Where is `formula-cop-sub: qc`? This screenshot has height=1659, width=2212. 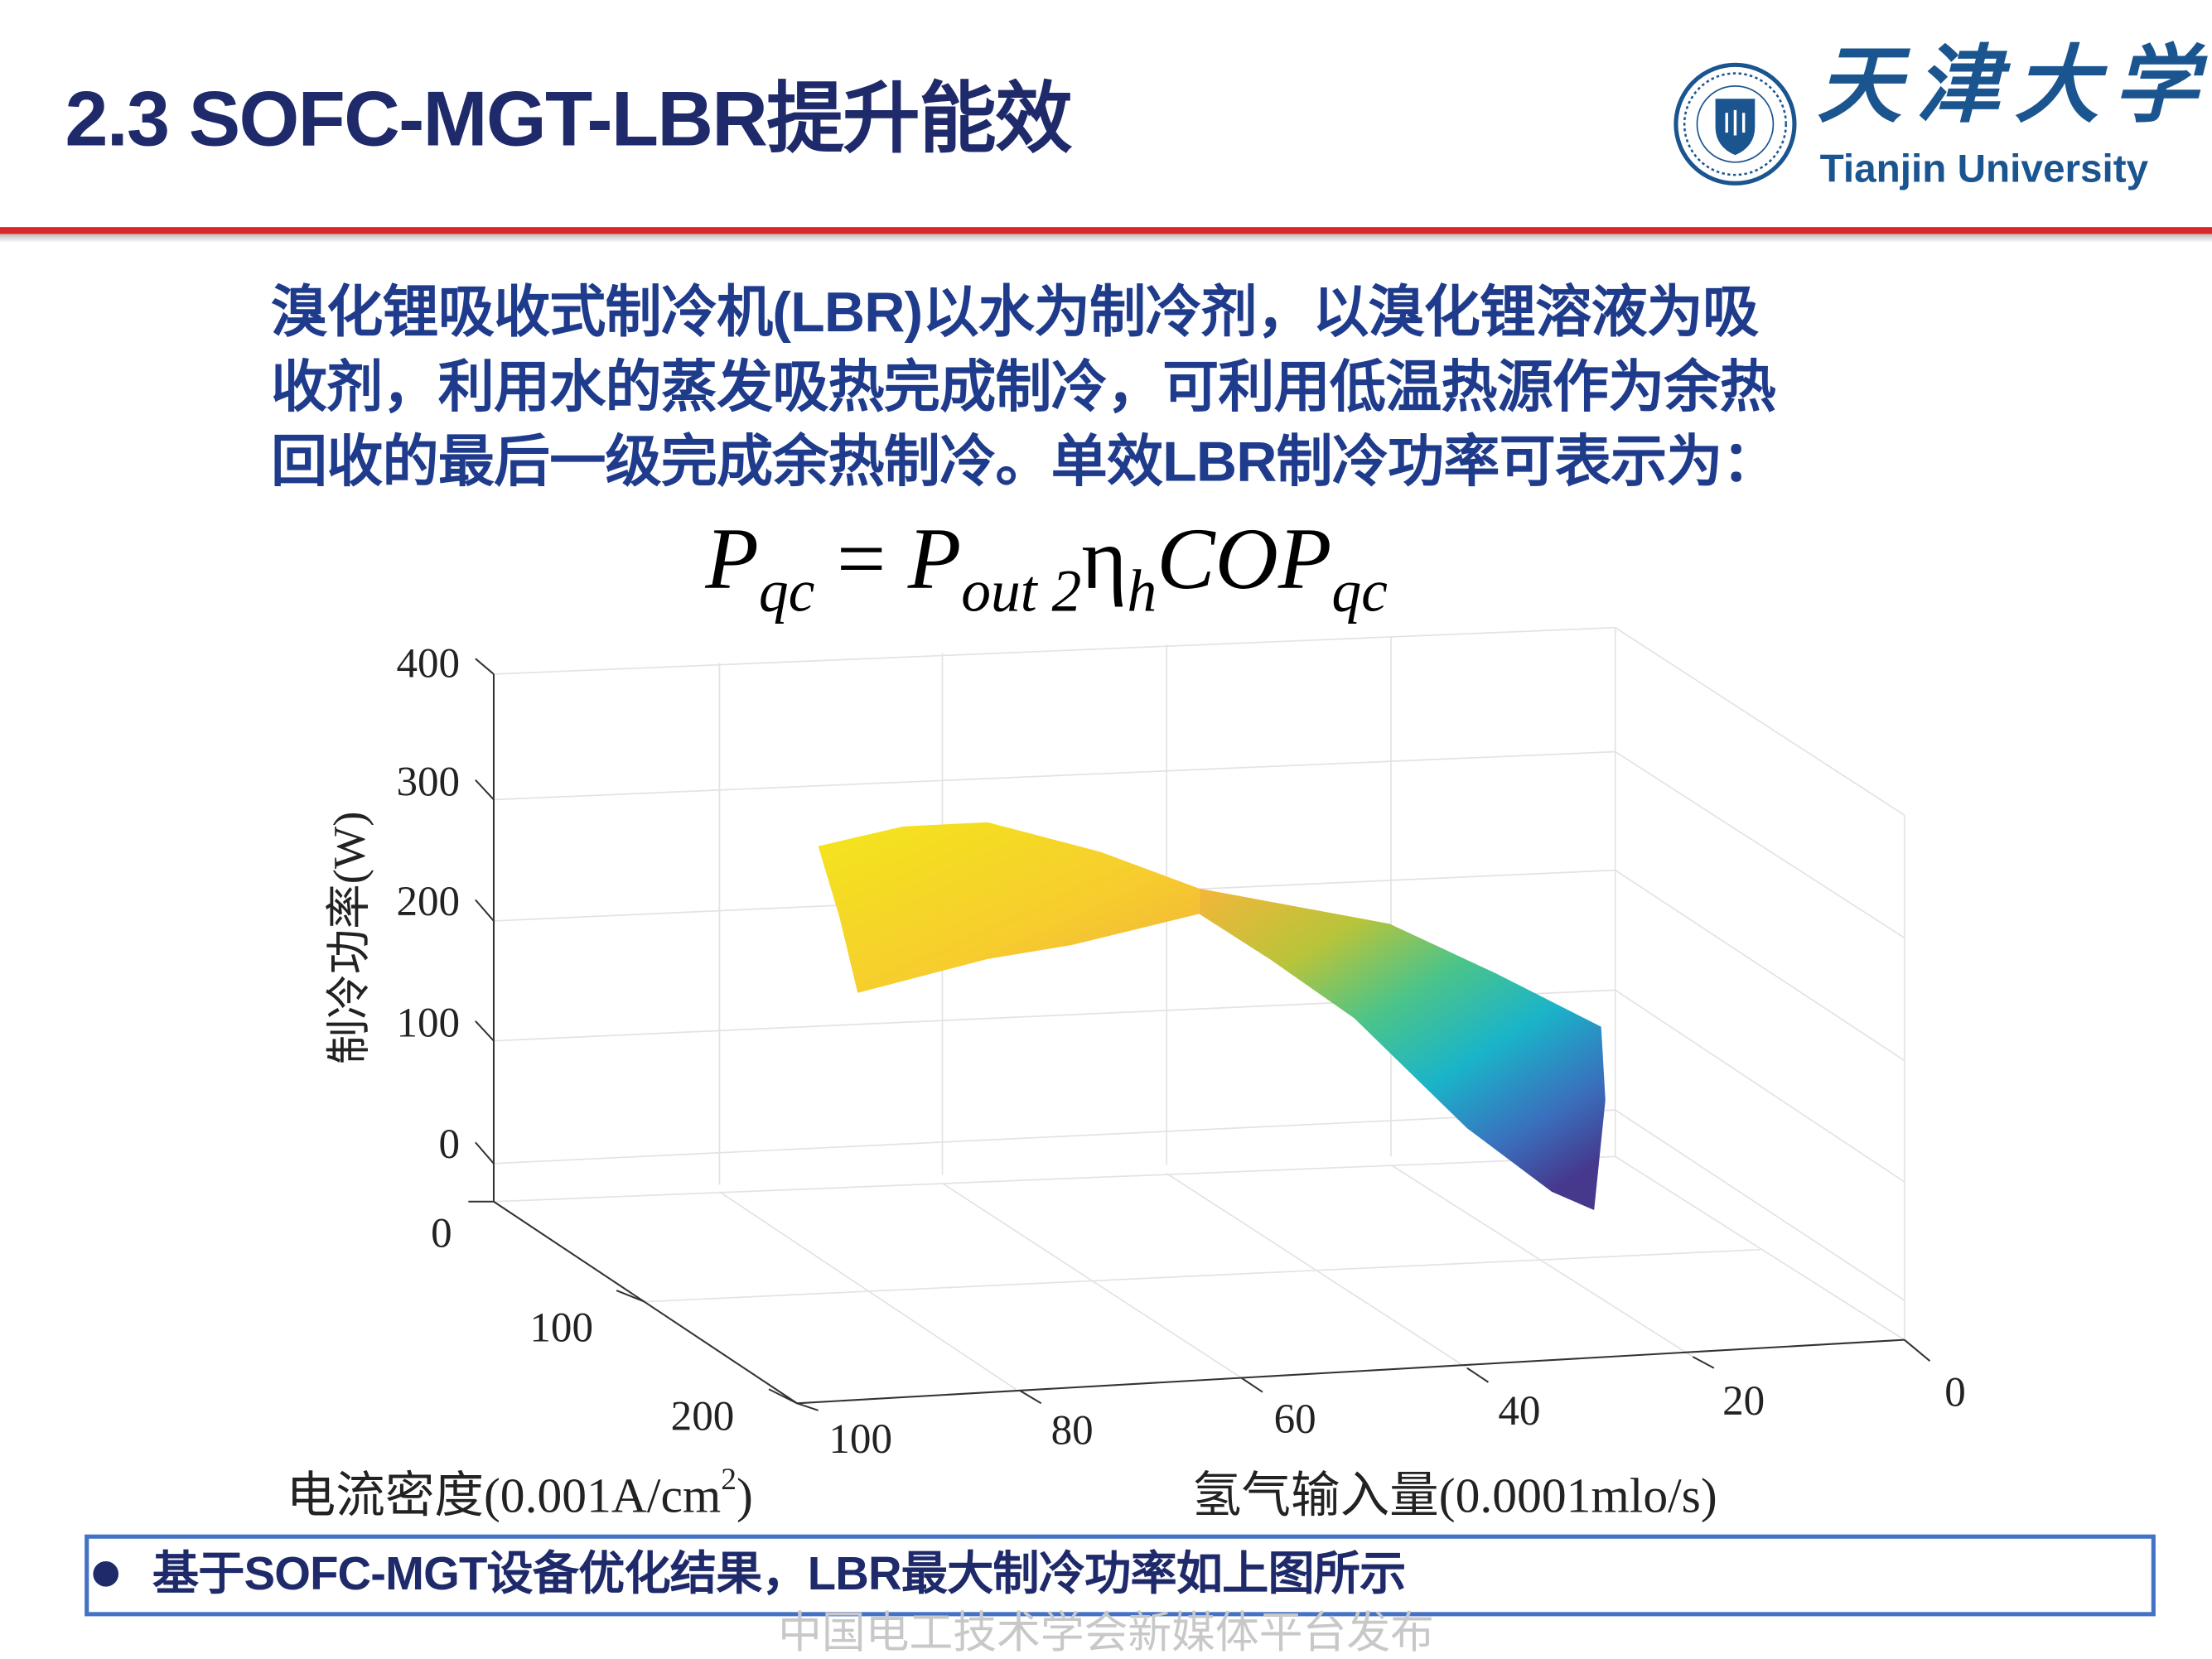 formula-cop-sub: qc is located at coordinates (1359, 592).